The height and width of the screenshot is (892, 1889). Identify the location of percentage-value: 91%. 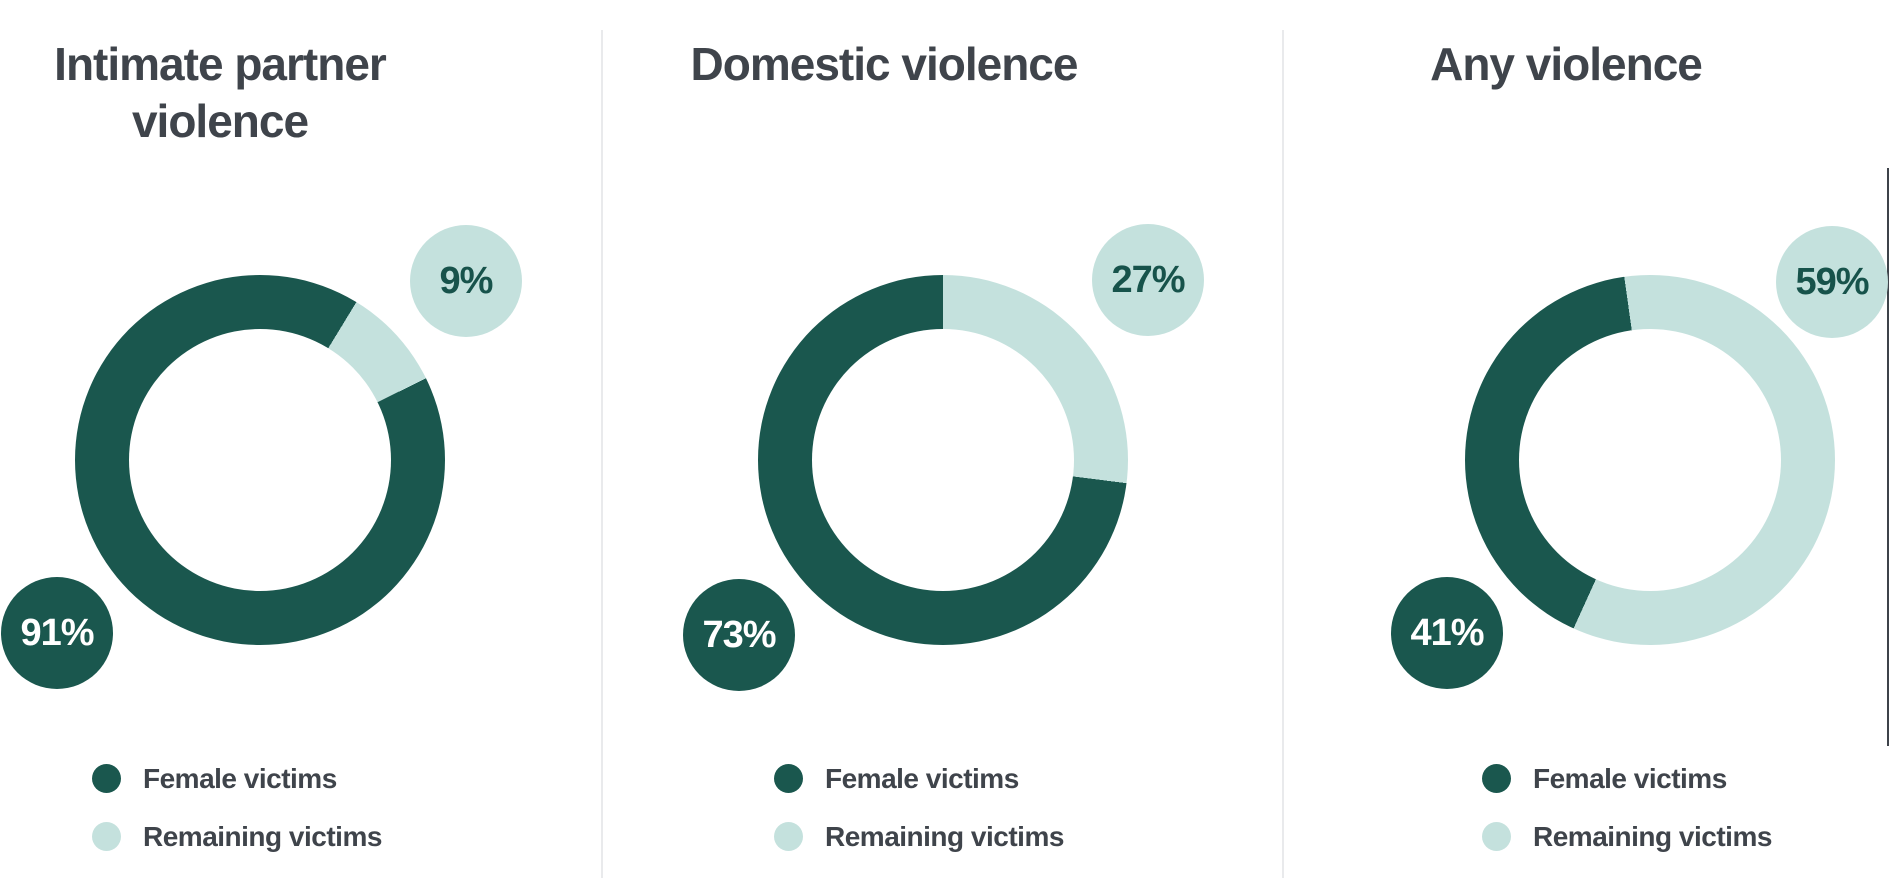
(57, 632).